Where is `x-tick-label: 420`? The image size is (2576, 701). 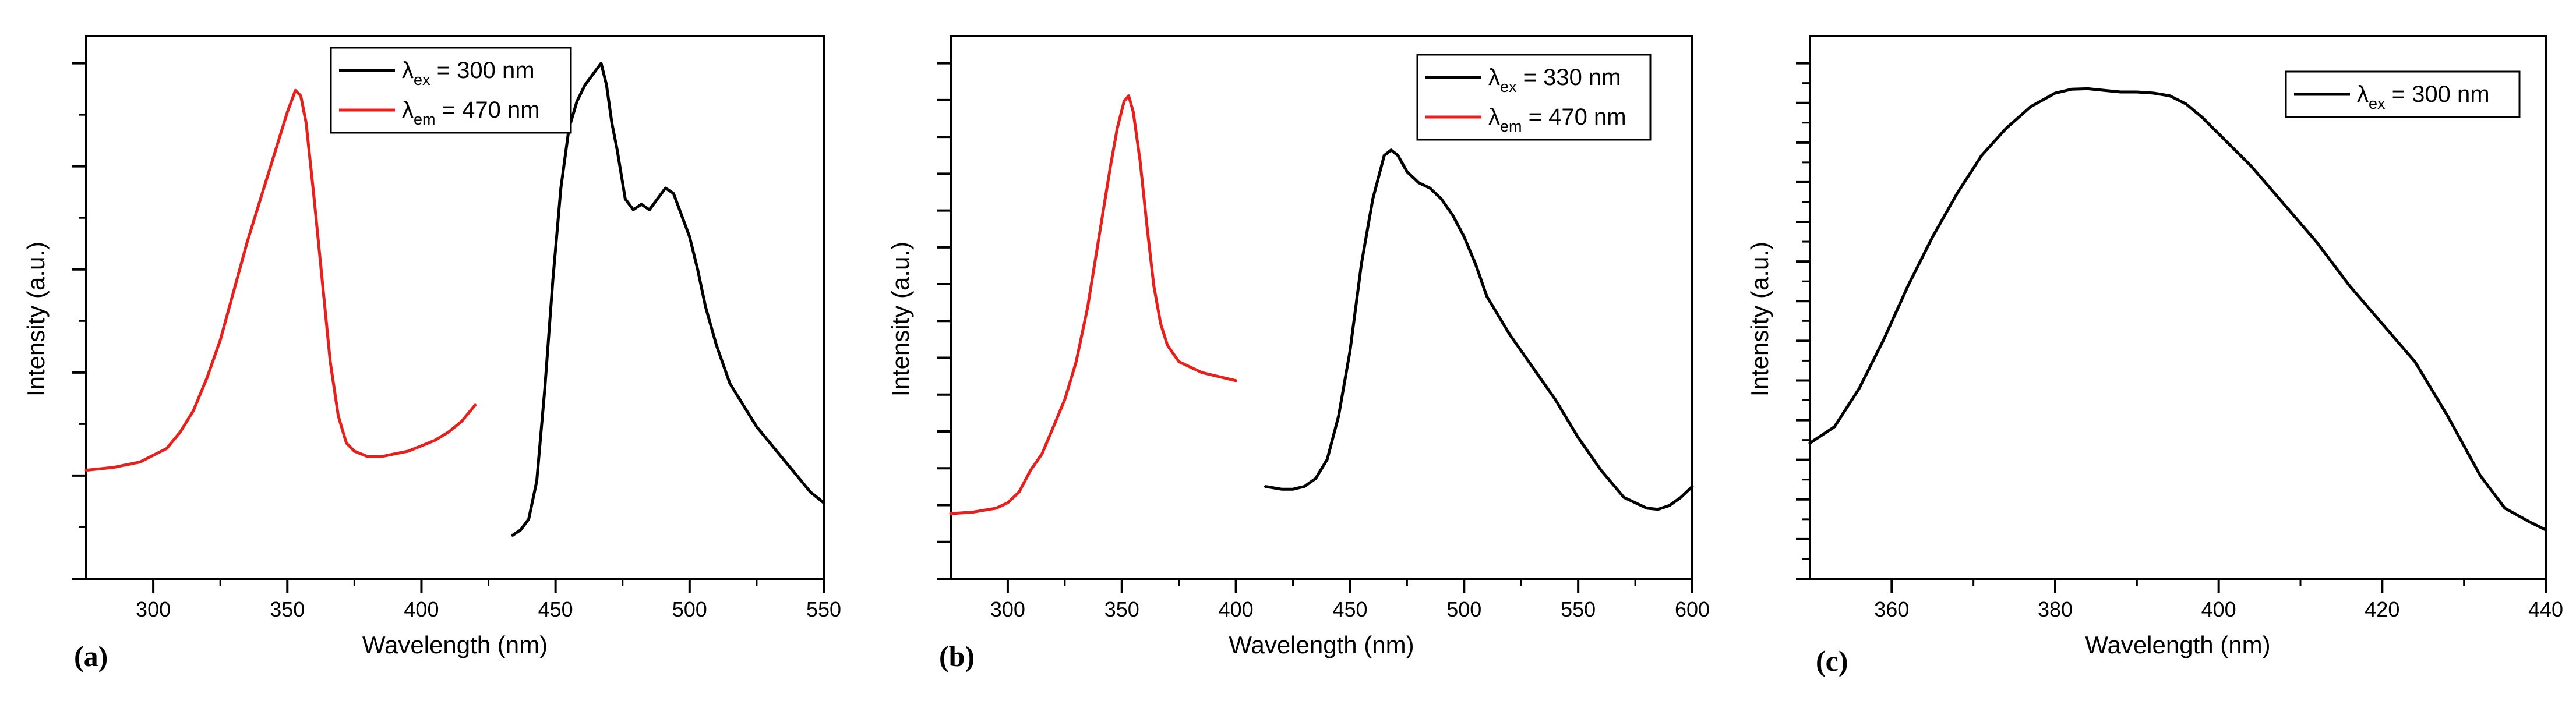
x-tick-label: 420 is located at coordinates (2382, 609).